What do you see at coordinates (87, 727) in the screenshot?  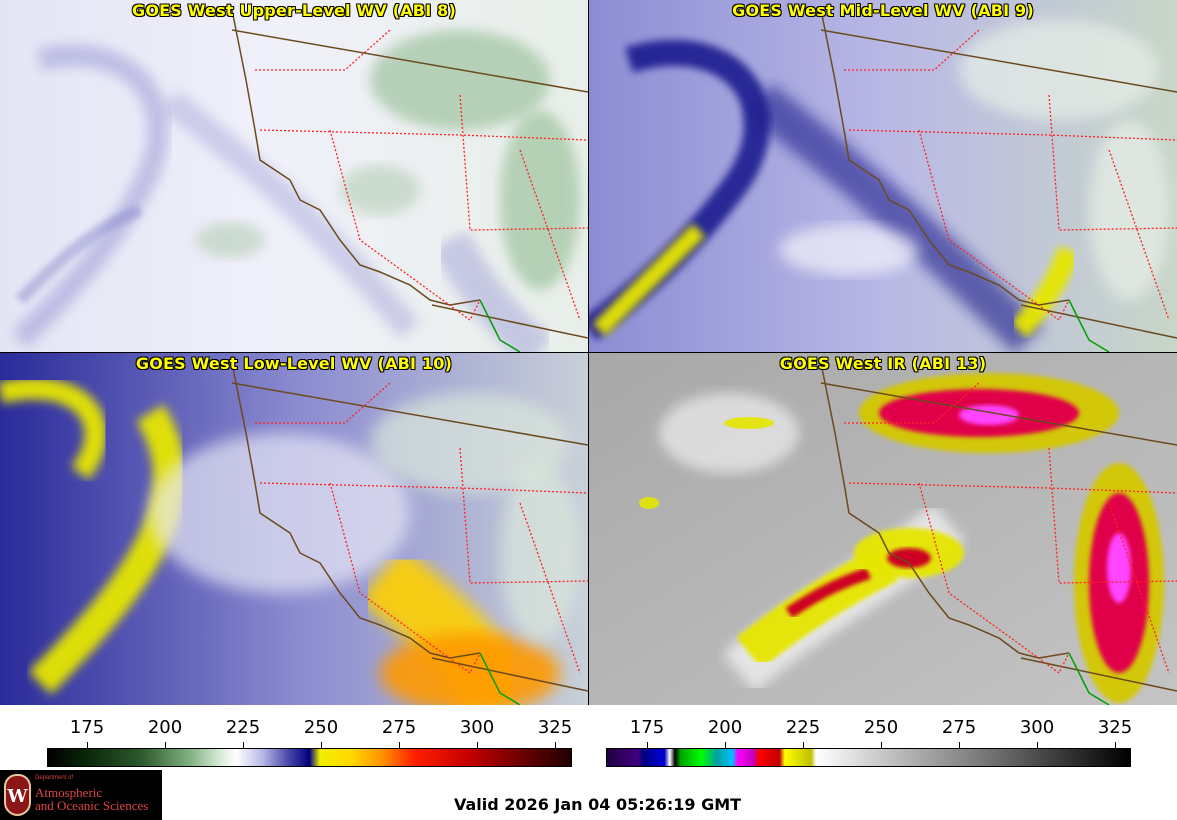 I see `wv-tick-label: 175` at bounding box center [87, 727].